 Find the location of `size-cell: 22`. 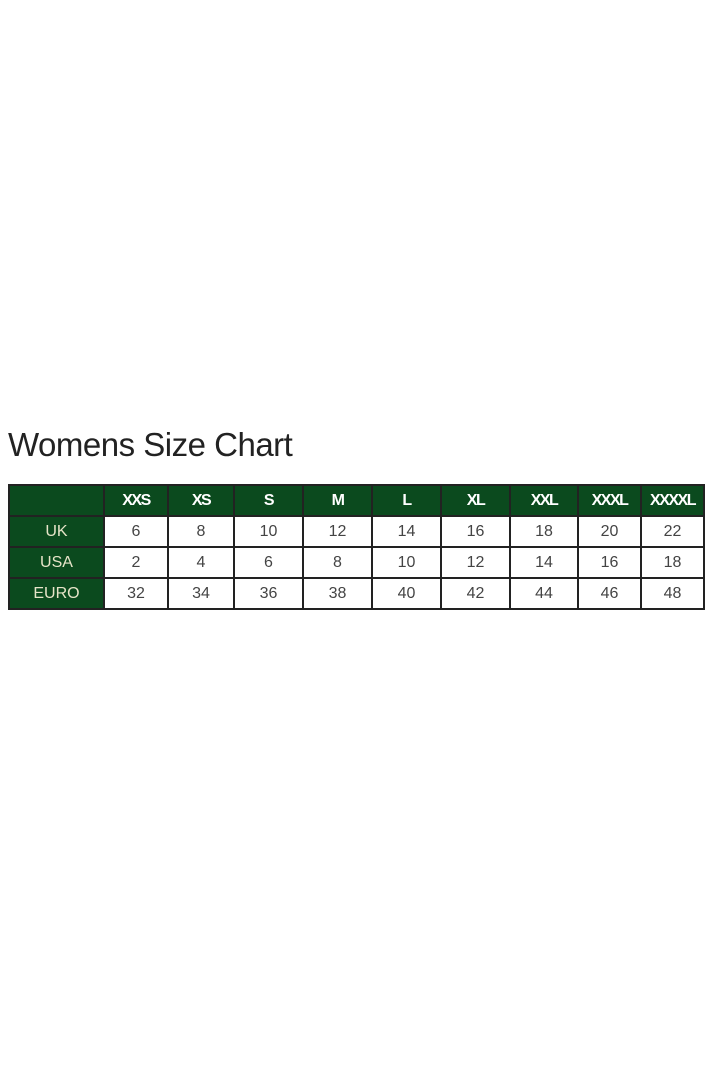

size-cell: 22 is located at coordinates (672, 531).